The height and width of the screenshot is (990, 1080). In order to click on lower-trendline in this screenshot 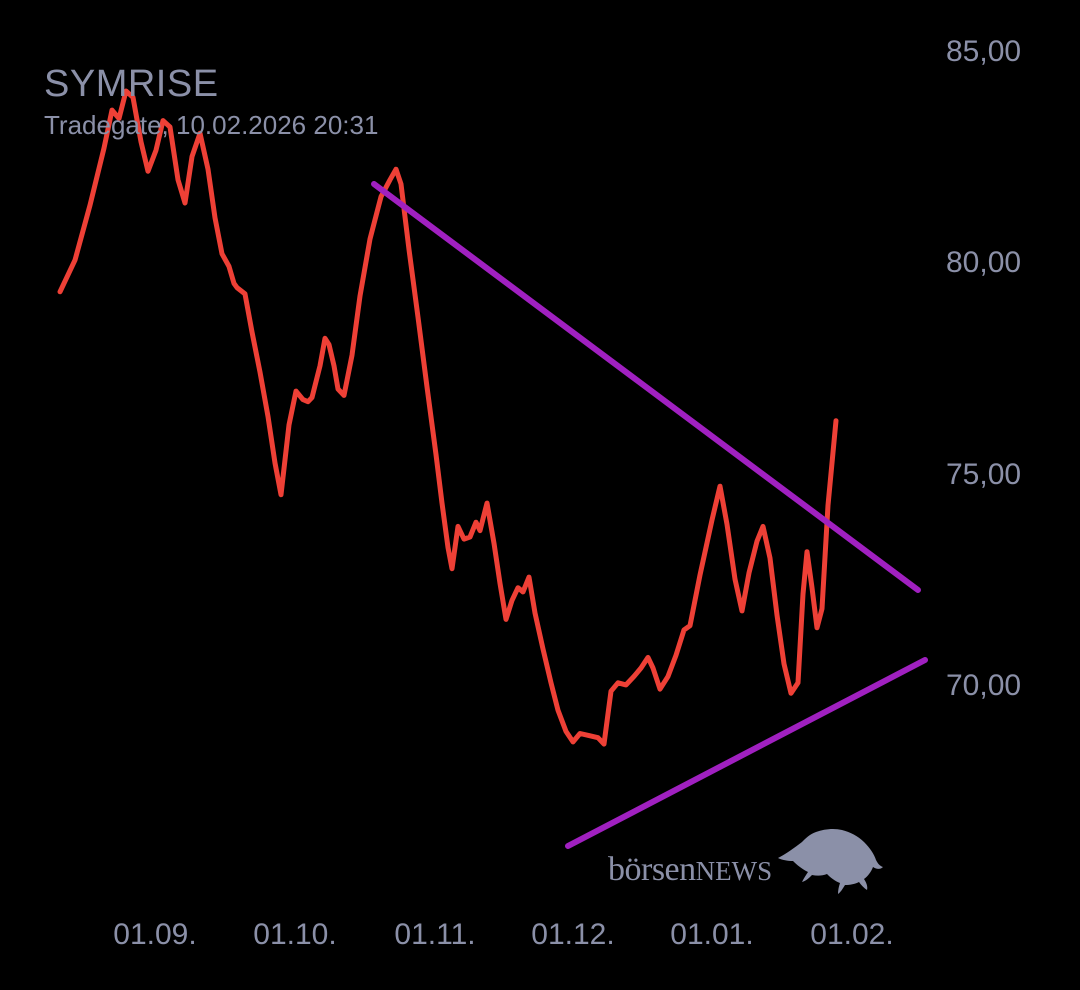, I will do `click(746, 753)`.